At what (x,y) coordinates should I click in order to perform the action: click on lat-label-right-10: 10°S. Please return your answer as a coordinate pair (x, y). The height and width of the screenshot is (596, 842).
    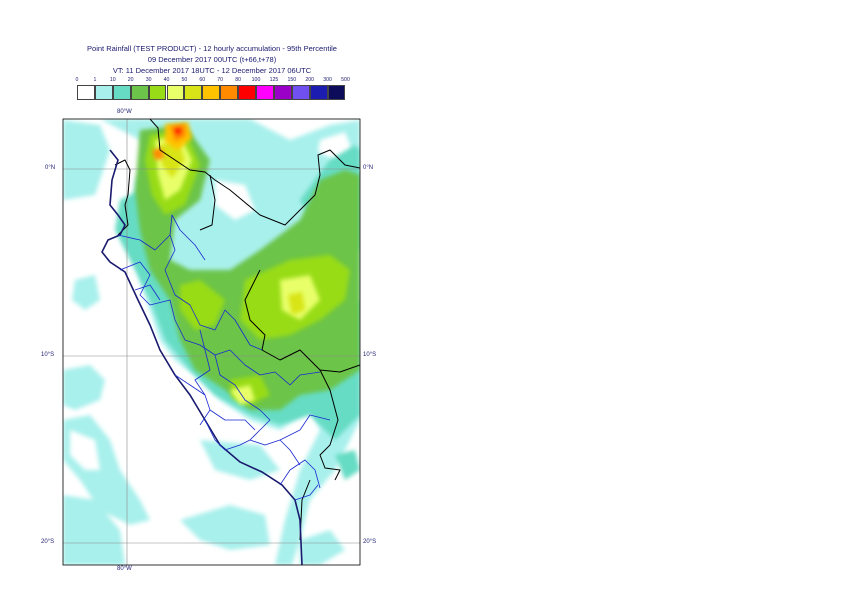
    Looking at the image, I should click on (370, 355).